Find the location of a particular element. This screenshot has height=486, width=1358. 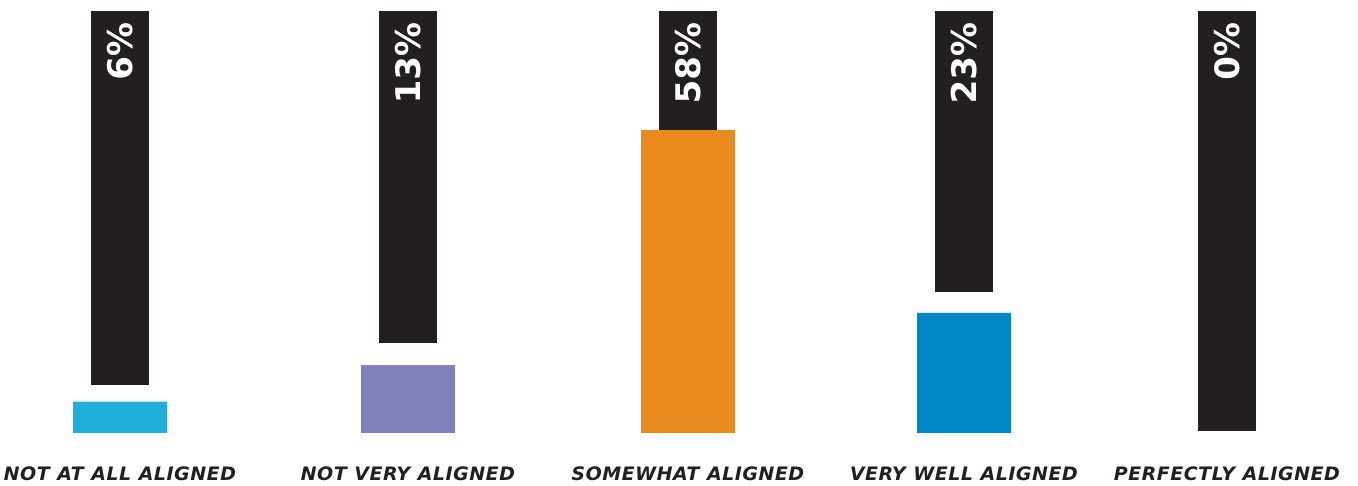

bar-group: 23% is located at coordinates (964, 222).